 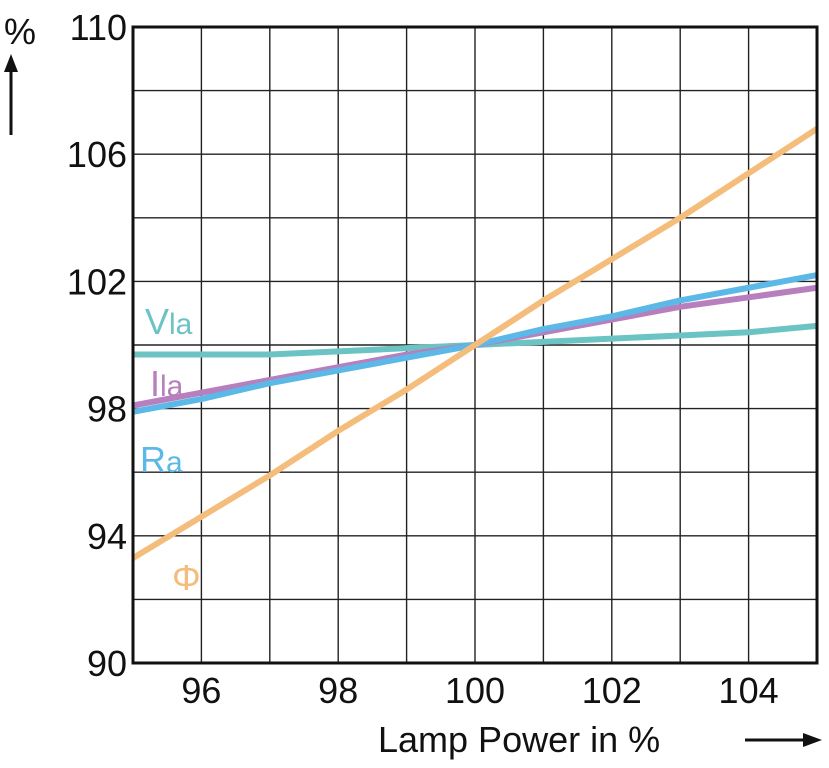 I want to click on series-label-main: R, so click(x=153, y=459).